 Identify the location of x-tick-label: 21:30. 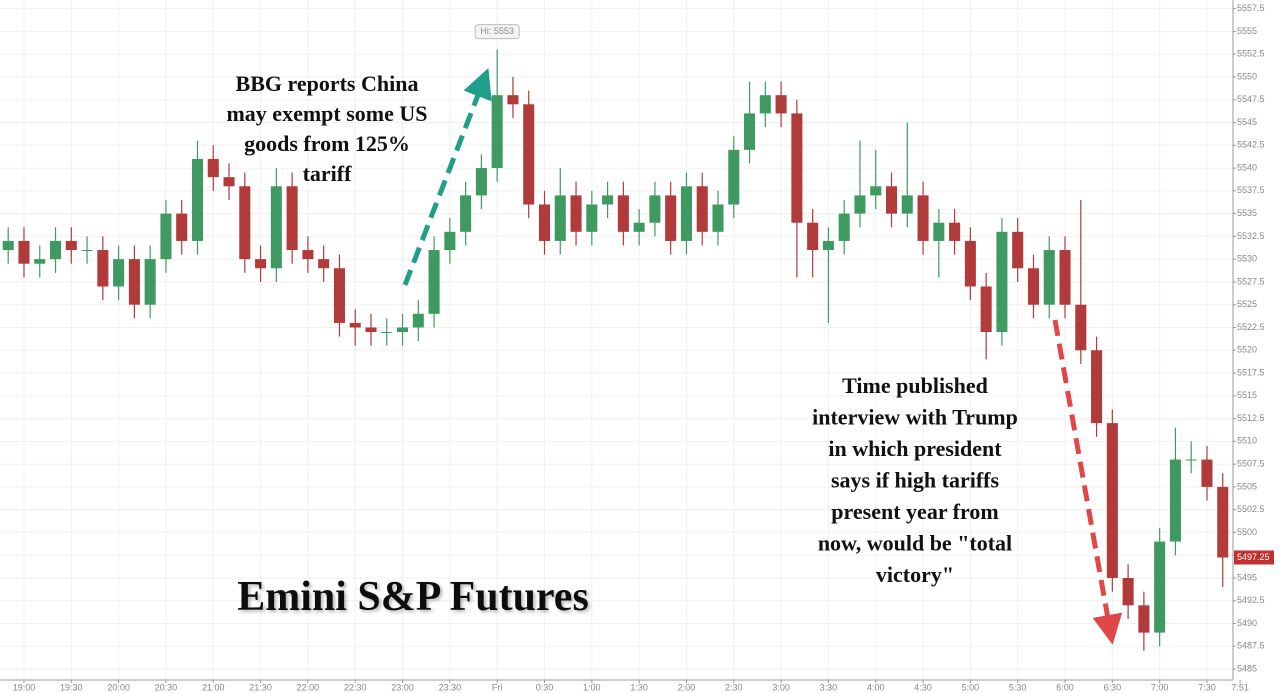
(260, 687).